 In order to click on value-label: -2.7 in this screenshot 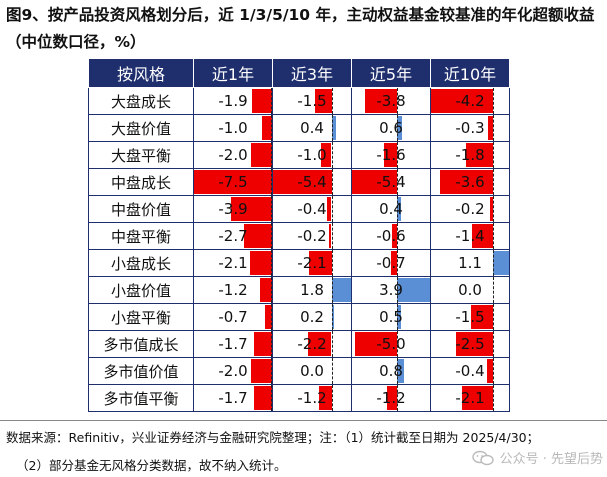, I will do `click(233, 236)`.